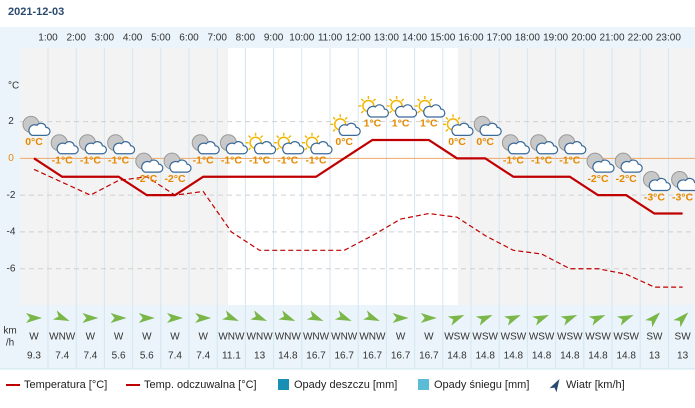  Describe the element at coordinates (11, 158) in the screenshot. I see `y-tick-label: 0` at that location.